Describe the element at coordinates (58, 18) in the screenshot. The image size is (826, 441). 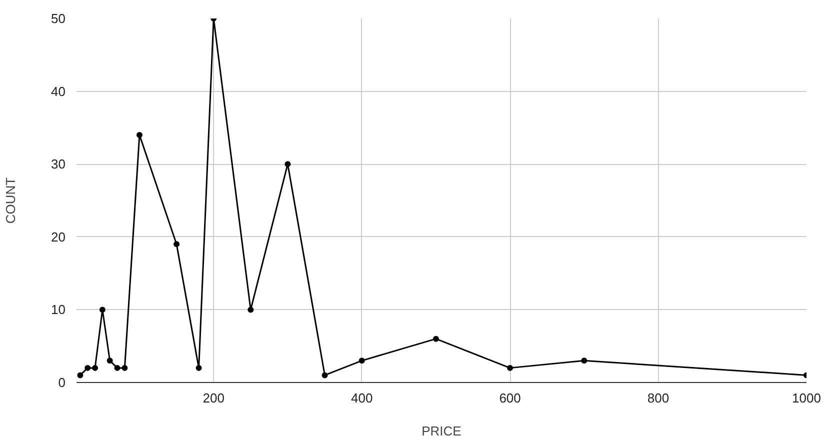
I see `y-tick-label: 50` at that location.